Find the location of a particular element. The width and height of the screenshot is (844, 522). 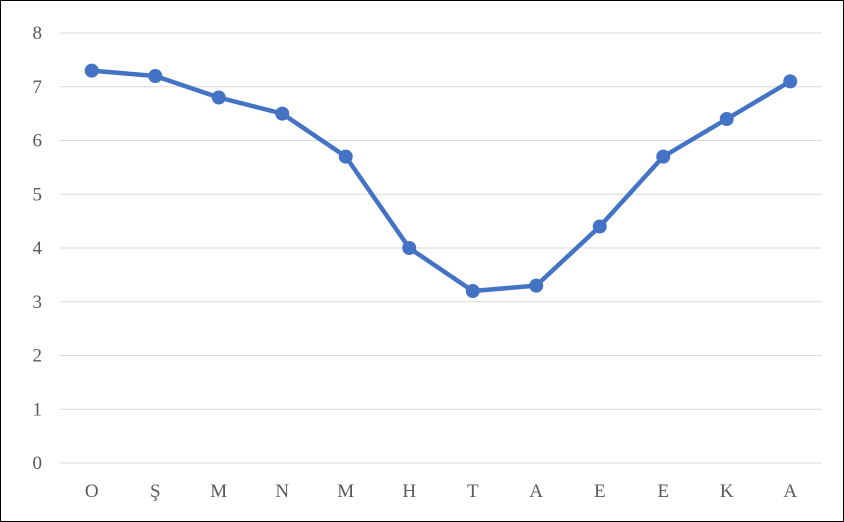

x-tick-label: H is located at coordinates (409, 491).